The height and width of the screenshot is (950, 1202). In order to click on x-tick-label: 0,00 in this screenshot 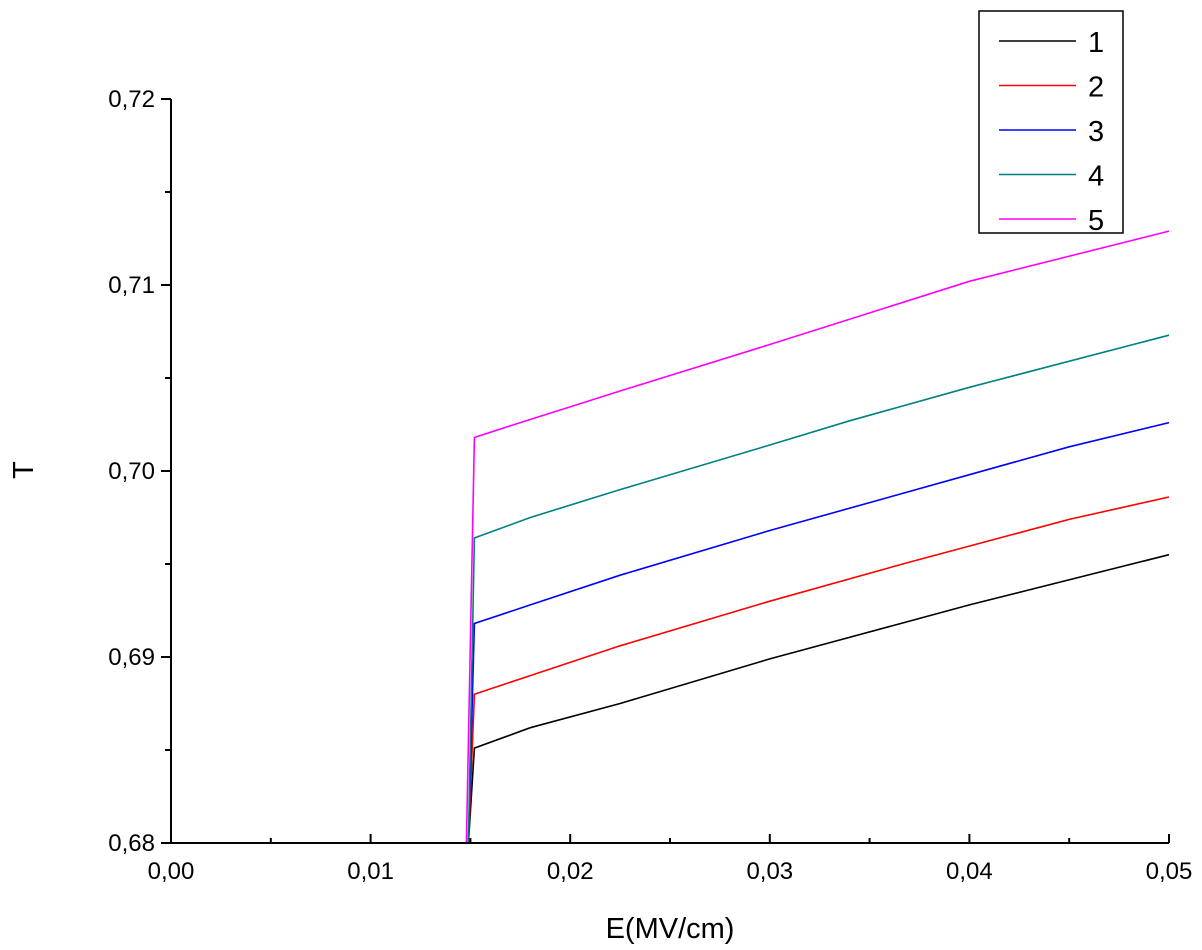, I will do `click(171, 871)`.